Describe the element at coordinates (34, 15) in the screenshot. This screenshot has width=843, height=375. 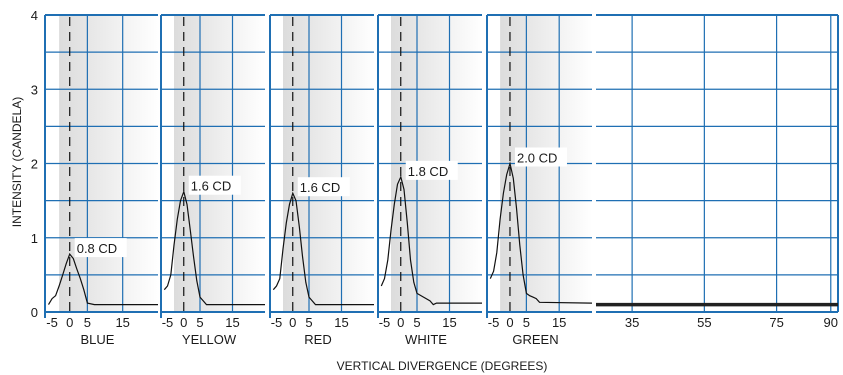
I see `y-tick-label: 4` at that location.